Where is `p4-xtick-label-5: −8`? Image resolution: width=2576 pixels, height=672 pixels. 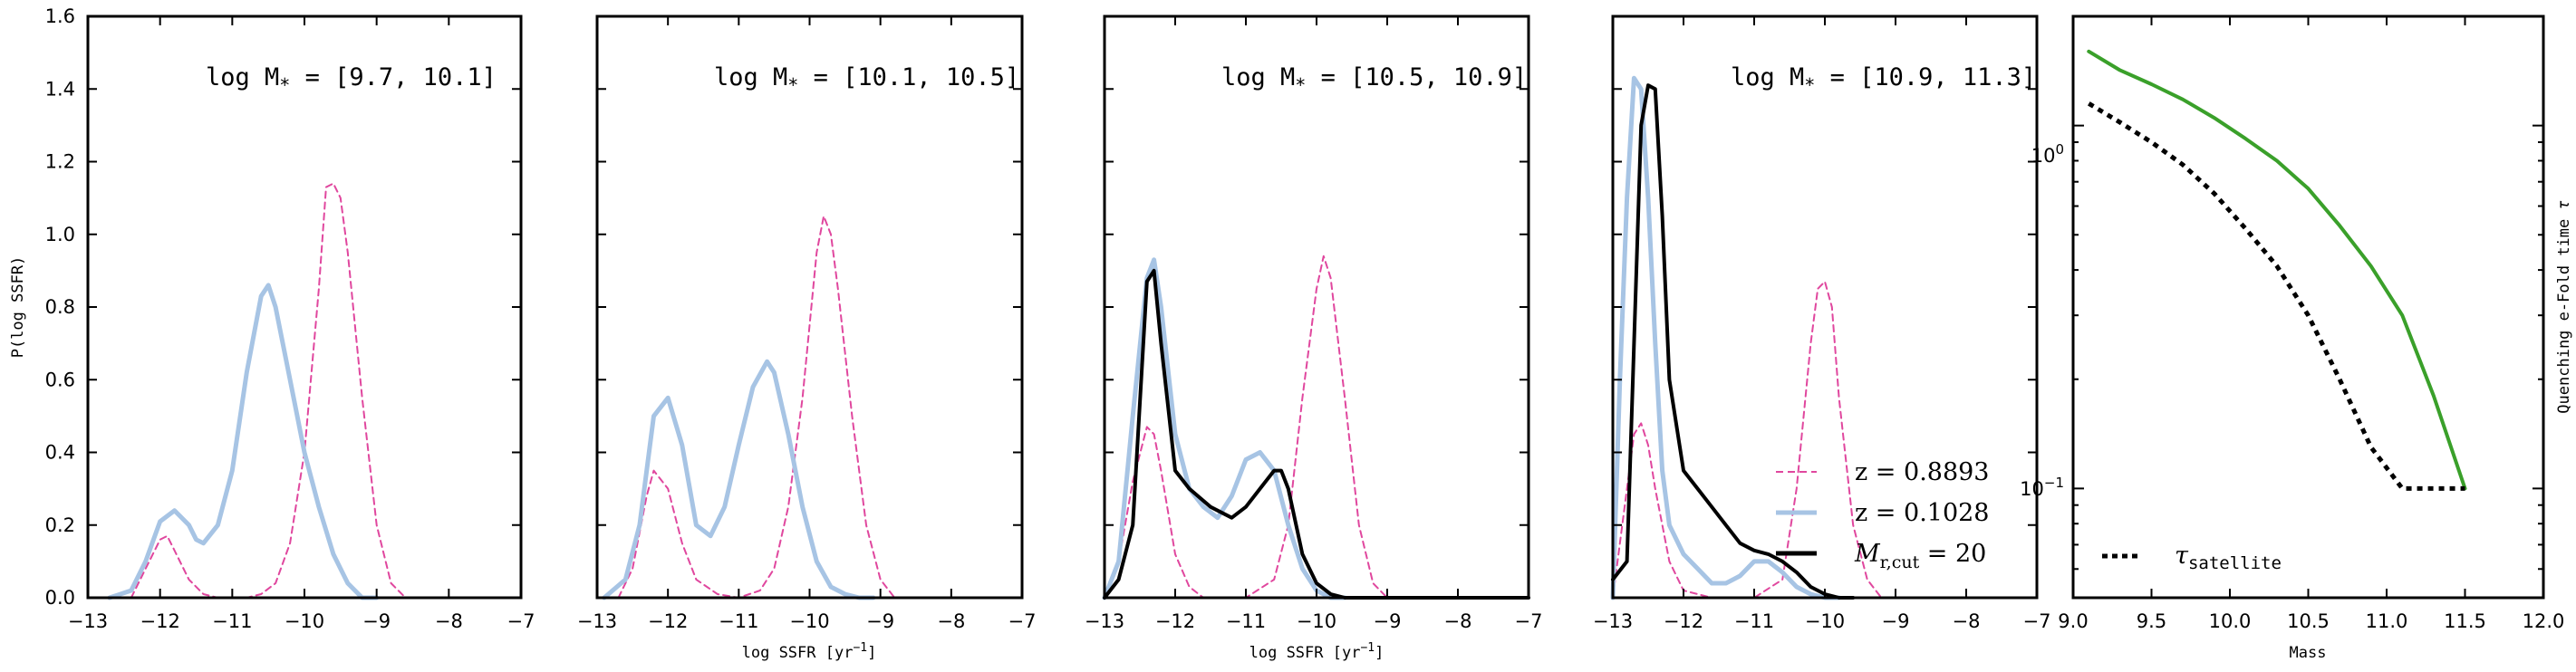
p4-xtick-label-5: −8 is located at coordinates (1967, 621).